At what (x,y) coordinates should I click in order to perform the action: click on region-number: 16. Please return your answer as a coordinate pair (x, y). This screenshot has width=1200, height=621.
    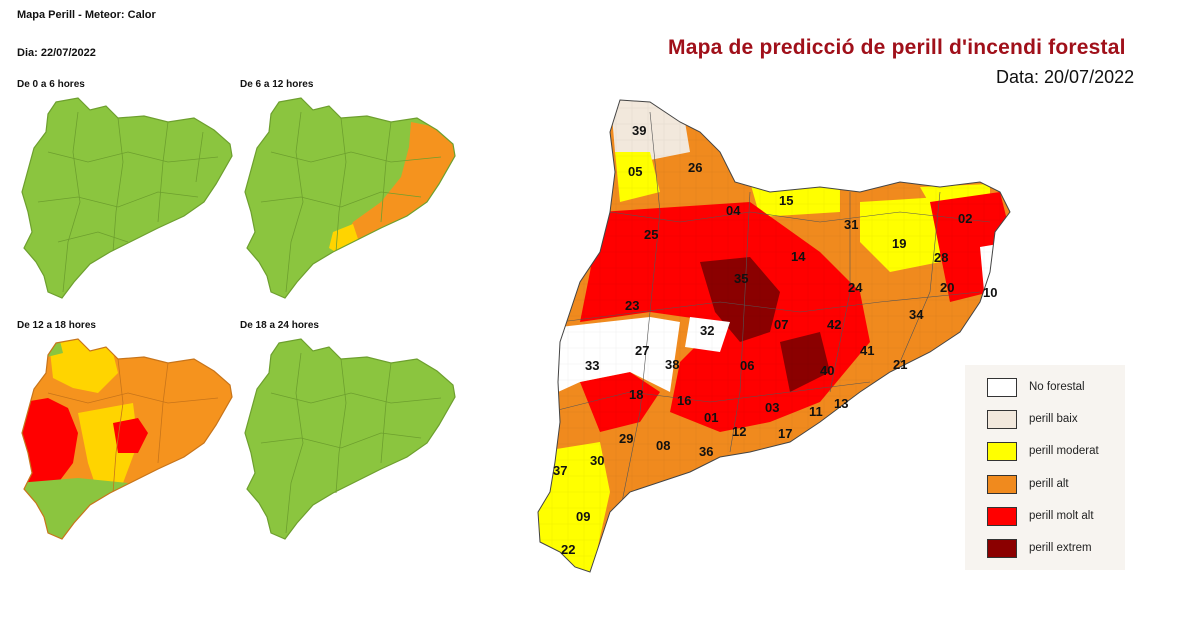
    Looking at the image, I should click on (684, 400).